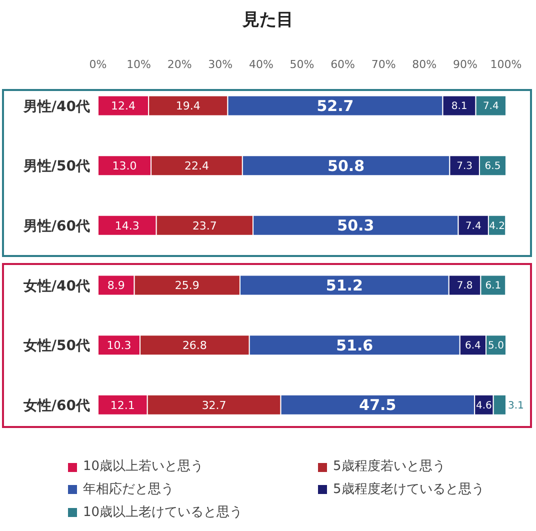 The height and width of the screenshot is (531, 536). What do you see at coordinates (346, 165) in the screenshot?
I see `data-label: 50.8` at bounding box center [346, 165].